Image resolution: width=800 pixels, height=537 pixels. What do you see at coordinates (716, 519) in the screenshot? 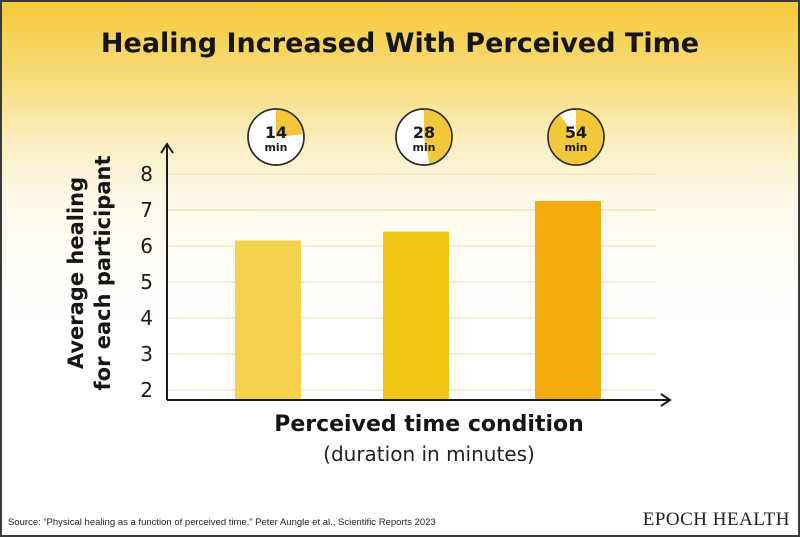
I see `brand-logo: EPOCH HEALTH` at bounding box center [716, 519].